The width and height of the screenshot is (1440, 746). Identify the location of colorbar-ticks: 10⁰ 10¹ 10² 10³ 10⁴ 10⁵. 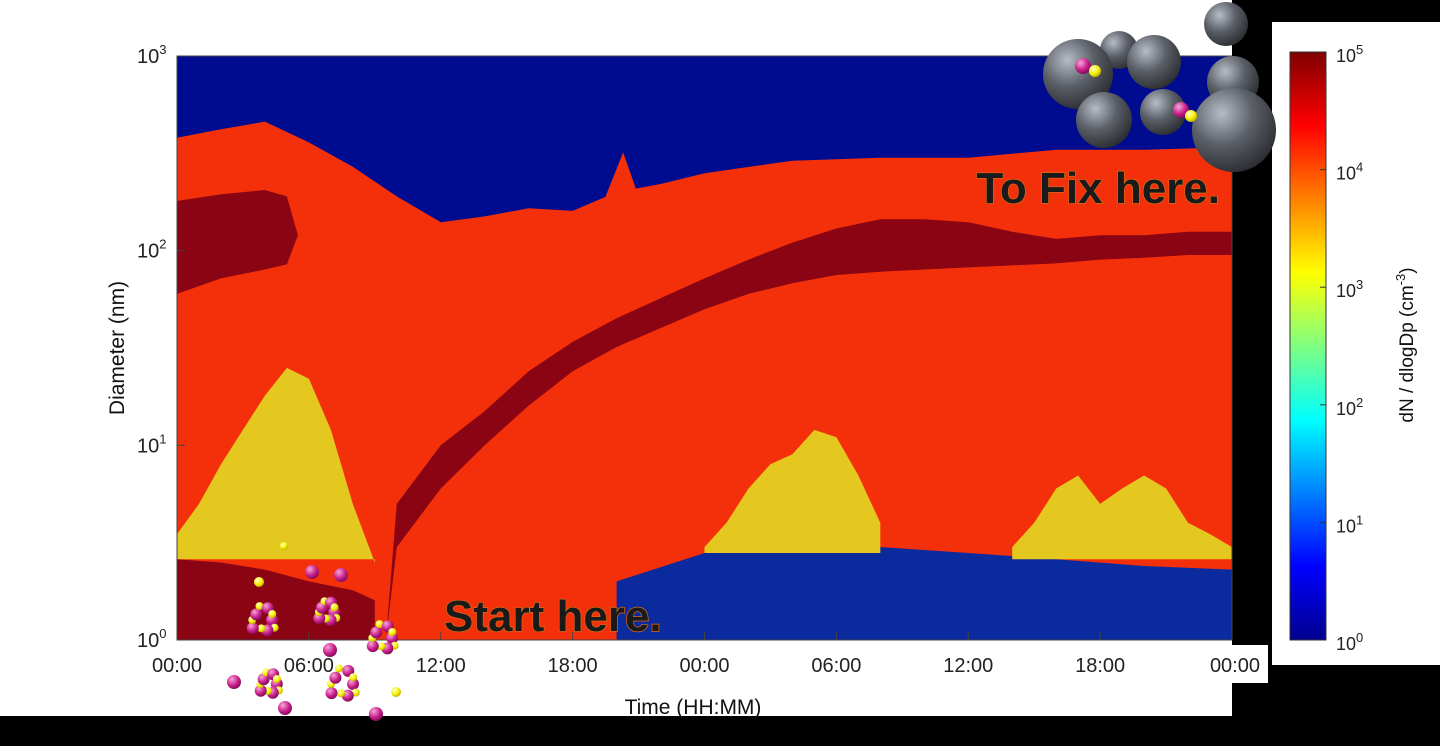
(1341, 348).